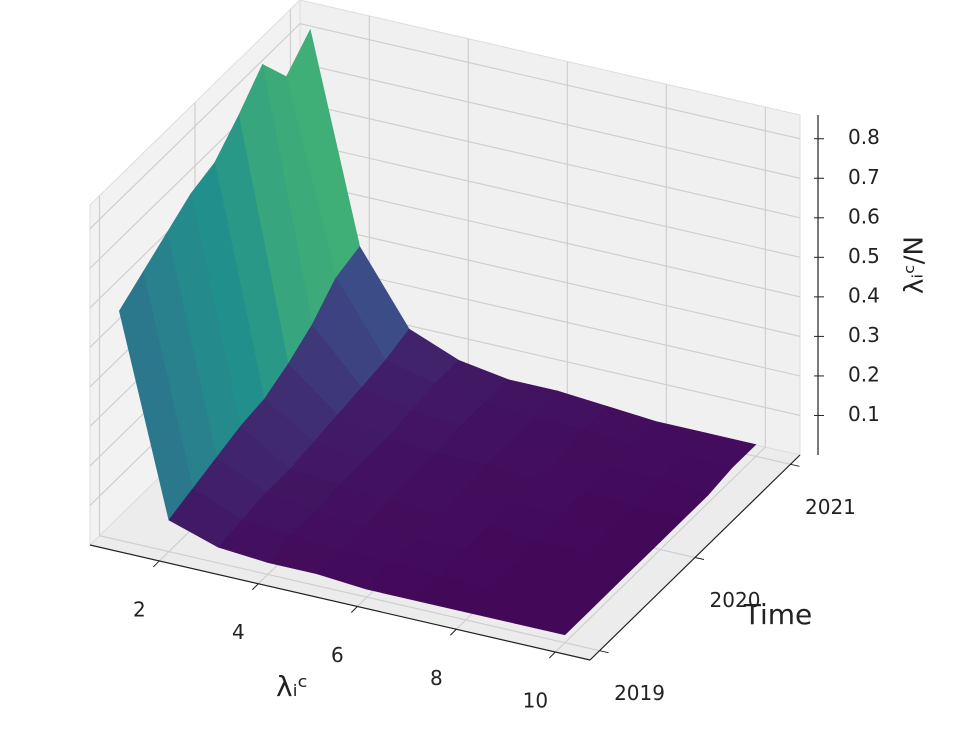 The width and height of the screenshot is (954, 738). Describe the element at coordinates (778, 614) in the screenshot. I see `y-axis-label: Time` at that location.